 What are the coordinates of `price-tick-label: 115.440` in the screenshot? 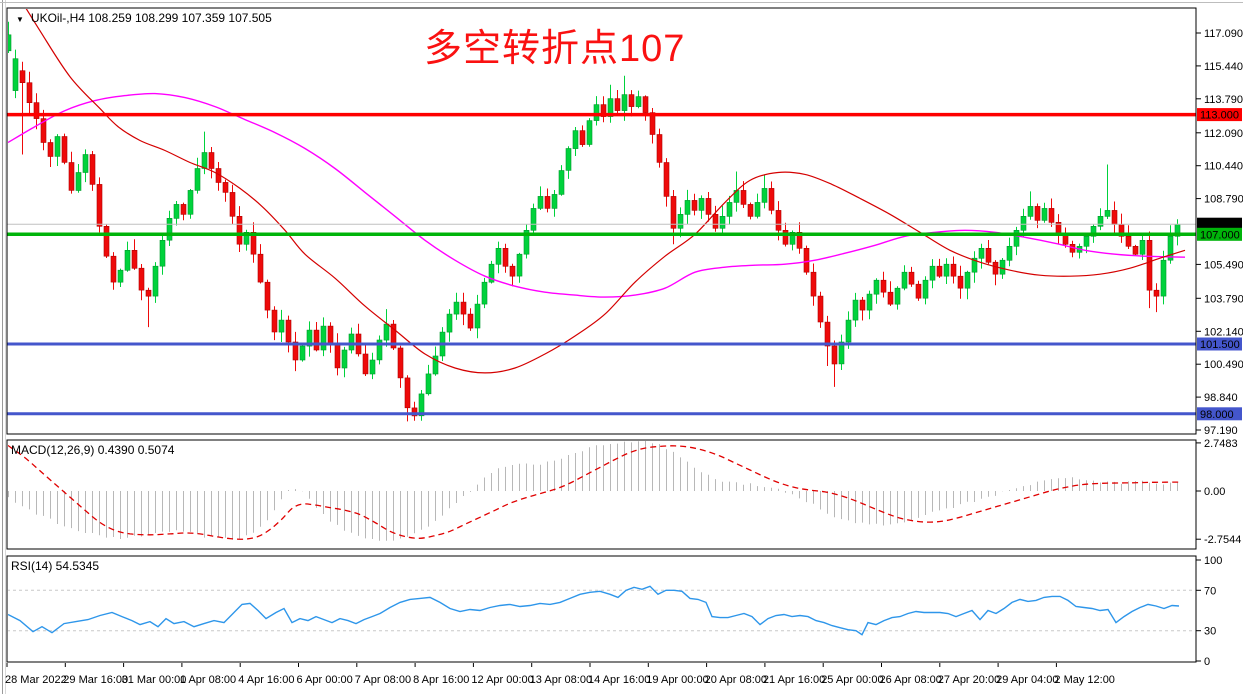 It's located at (1223, 67).